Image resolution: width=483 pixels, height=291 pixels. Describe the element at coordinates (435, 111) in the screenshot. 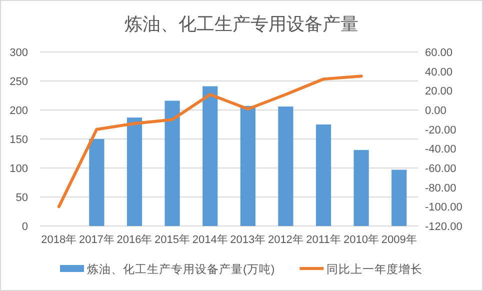

I see `y2-tick-label: 0.00` at that location.